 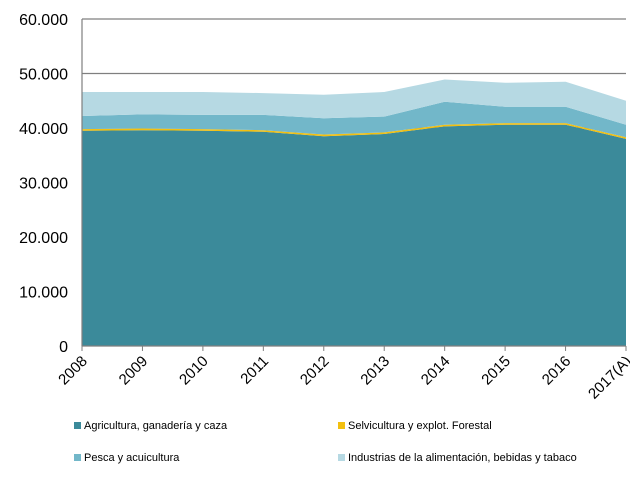 I want to click on x-tick-label: 2010, so click(x=194, y=371).